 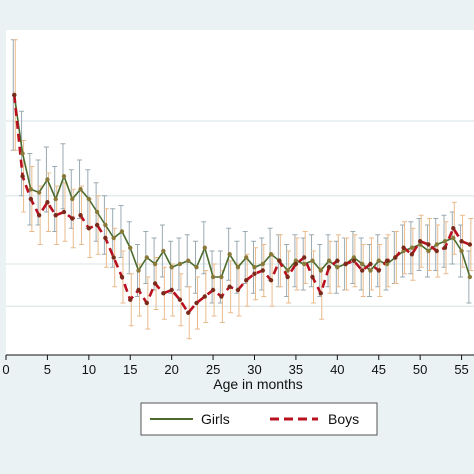 I want to click on x-tick-label-20: 20, so click(x=171, y=369).